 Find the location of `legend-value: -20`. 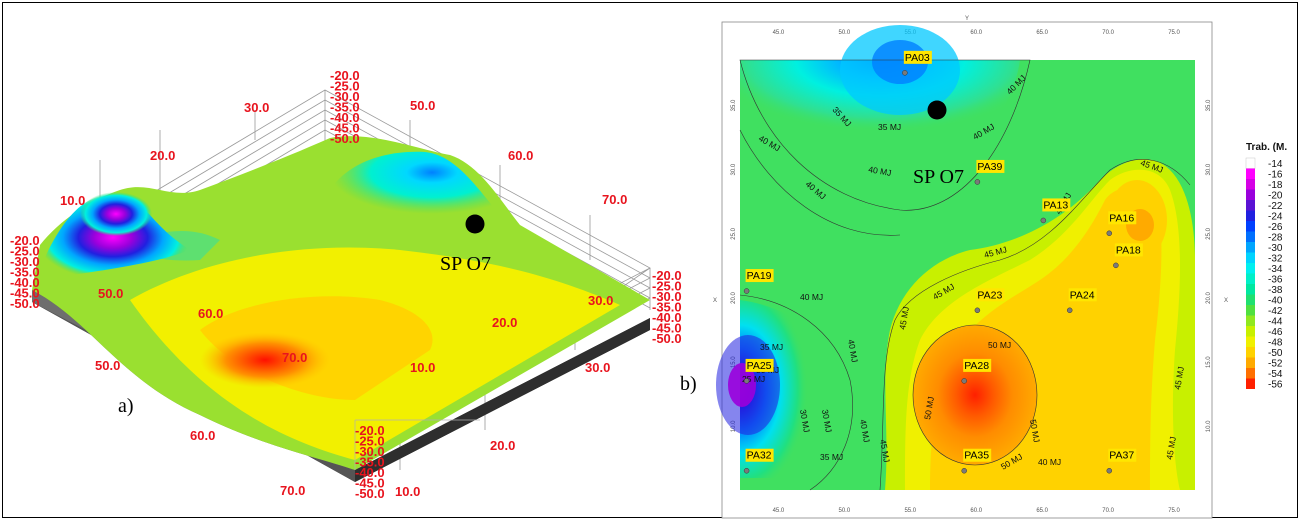

legend-value: -20 is located at coordinates (1275, 196).